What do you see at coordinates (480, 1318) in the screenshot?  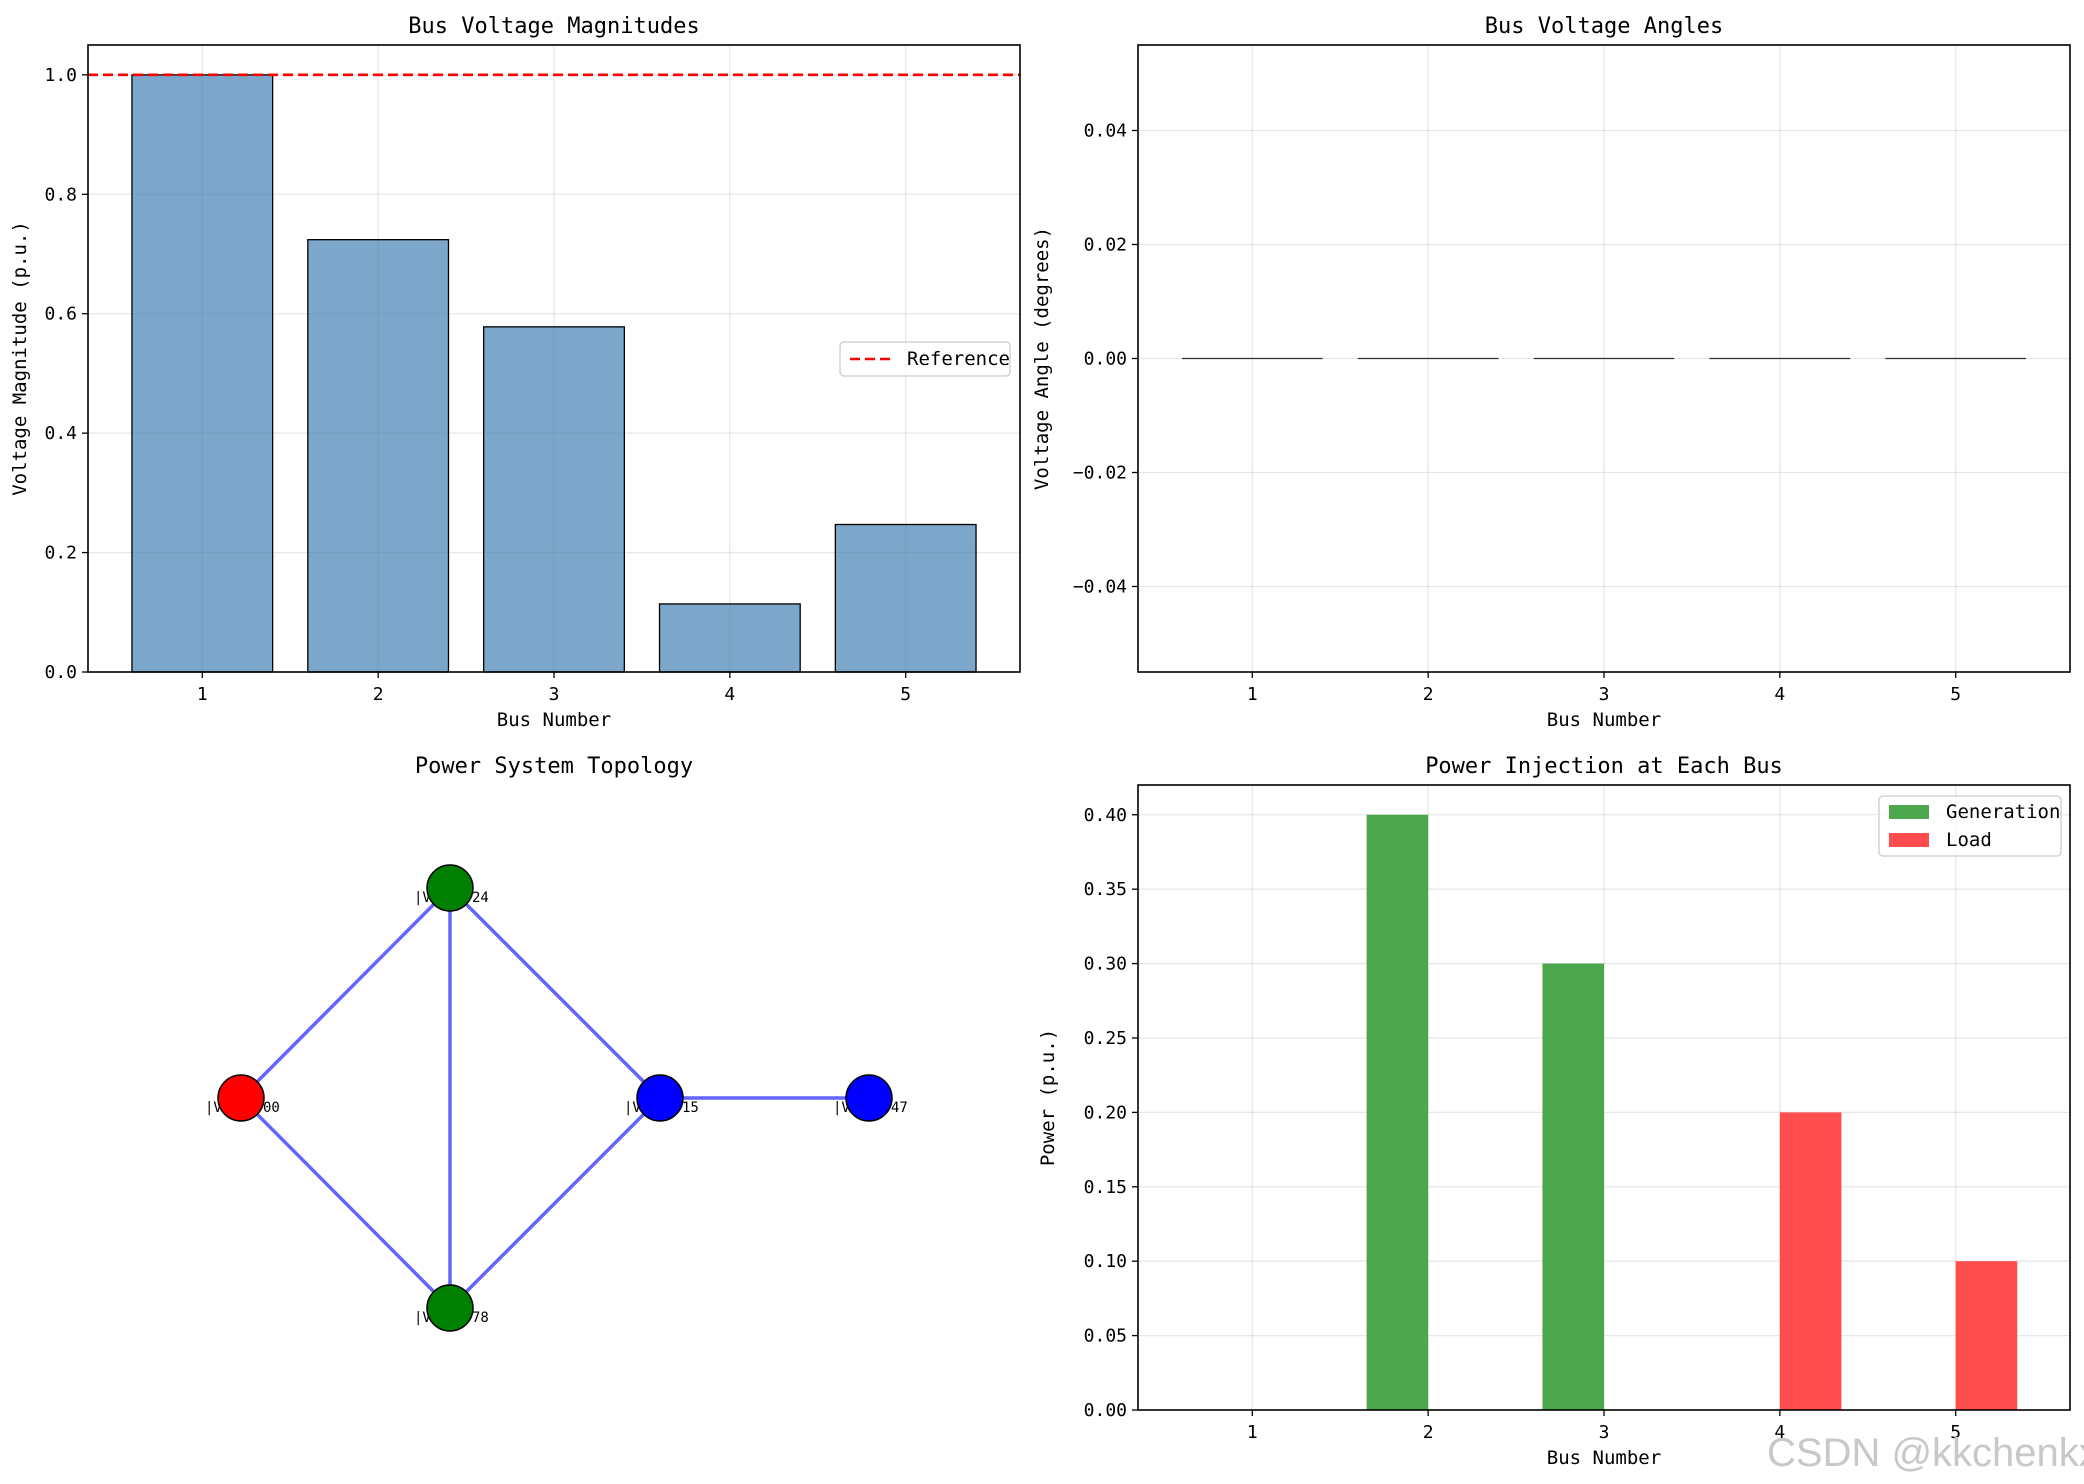 I see `node-label-right-bus-3: 78` at bounding box center [480, 1318].